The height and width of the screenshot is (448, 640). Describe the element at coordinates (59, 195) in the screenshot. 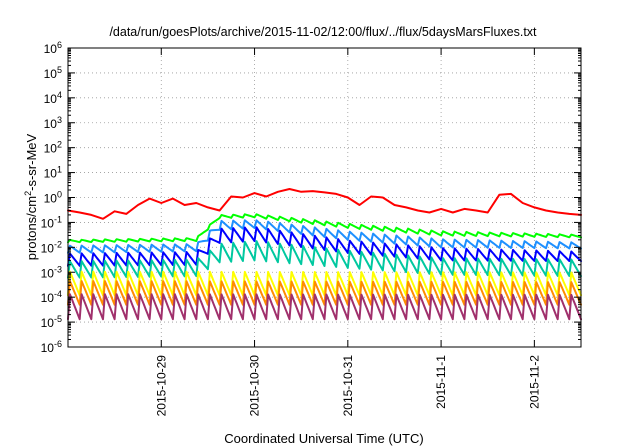

I see `y-tick-label-exp: 0` at that location.